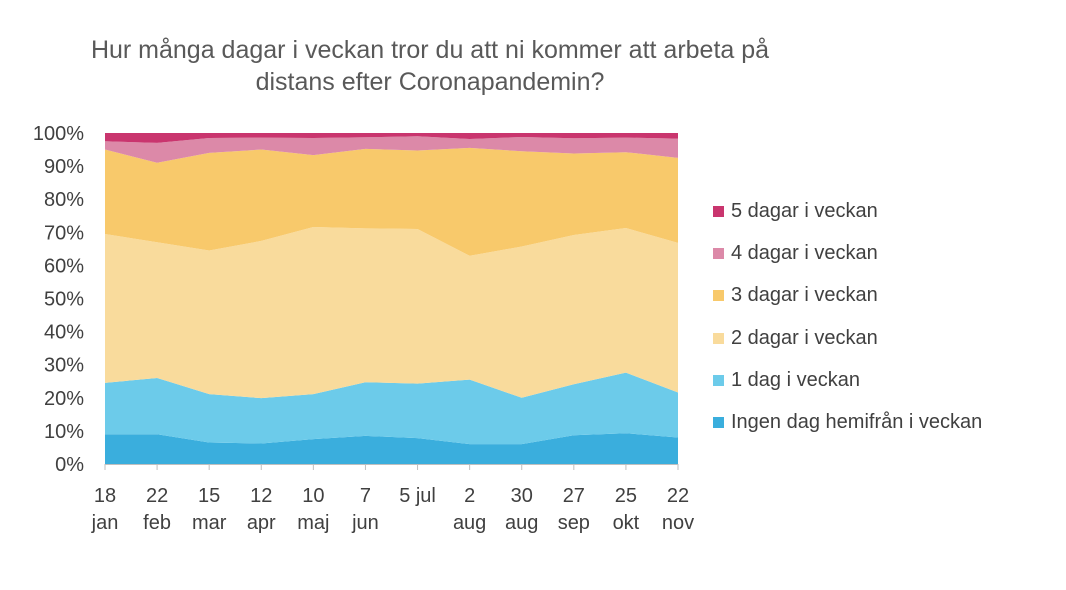 This screenshot has height=590, width=1066. Describe the element at coordinates (64, 233) in the screenshot. I see `y-tick-label: 70%` at that location.